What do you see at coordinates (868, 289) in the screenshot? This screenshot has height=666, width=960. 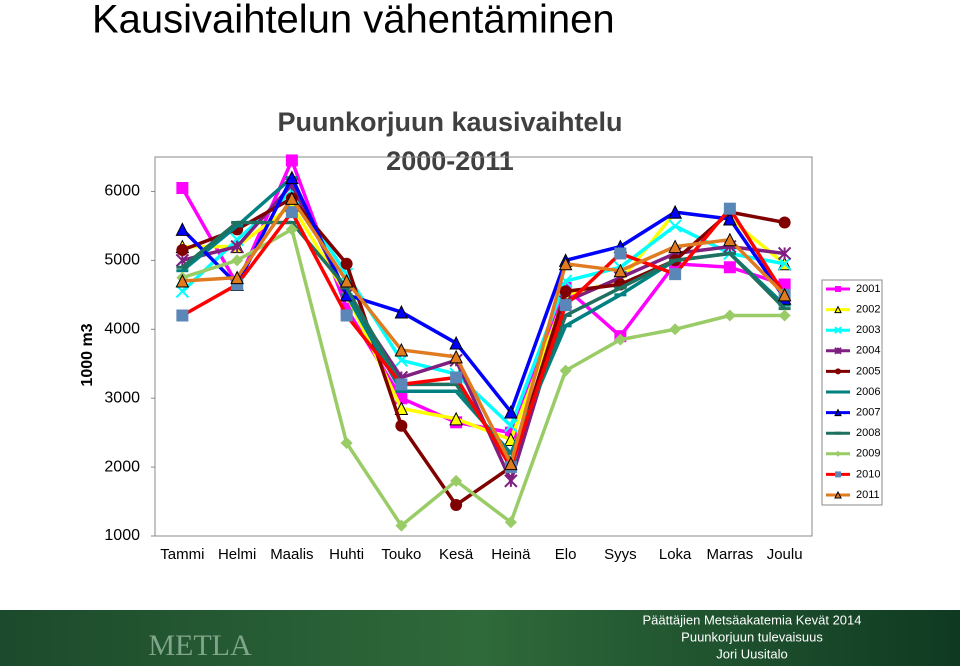 I see `legend-label: 2001` at bounding box center [868, 289].